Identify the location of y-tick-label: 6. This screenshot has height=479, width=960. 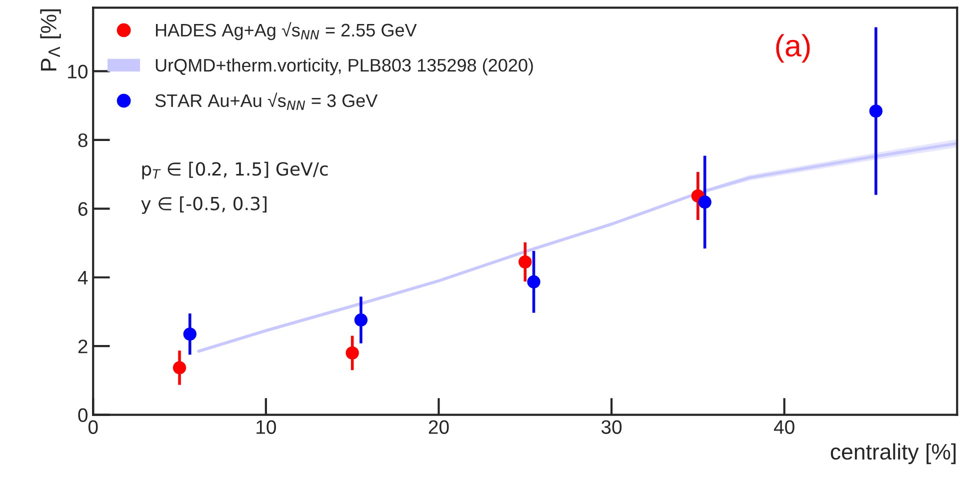
(83, 209).